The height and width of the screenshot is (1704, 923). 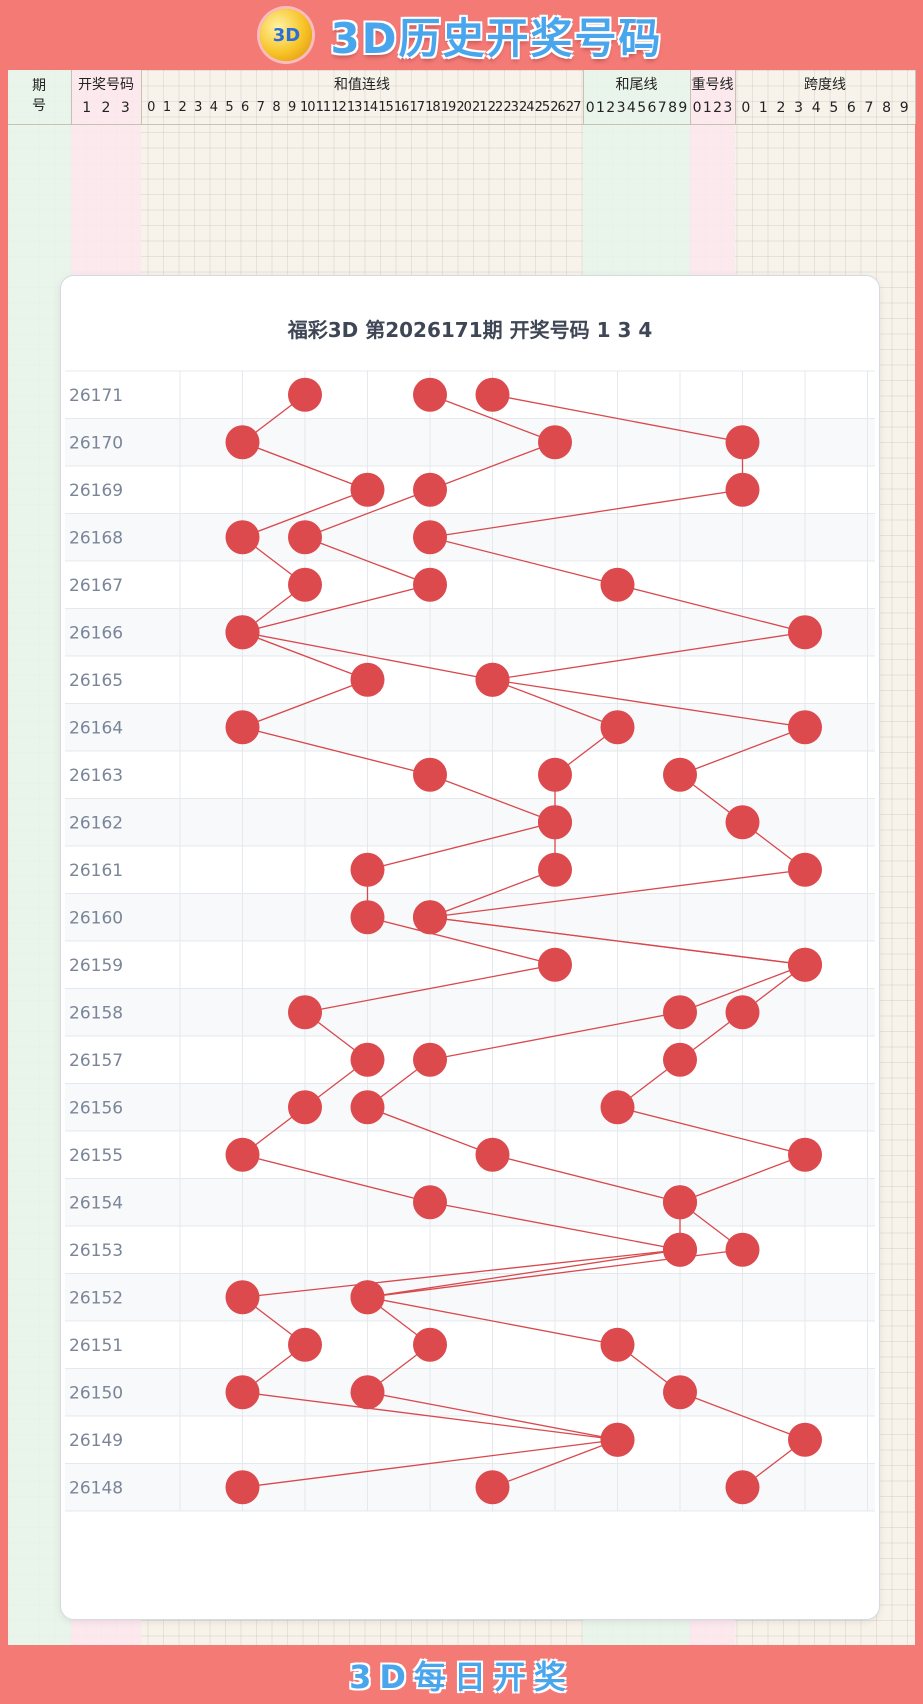 What do you see at coordinates (229, 107) in the screenshot?
I see `header-digit: 5` at bounding box center [229, 107].